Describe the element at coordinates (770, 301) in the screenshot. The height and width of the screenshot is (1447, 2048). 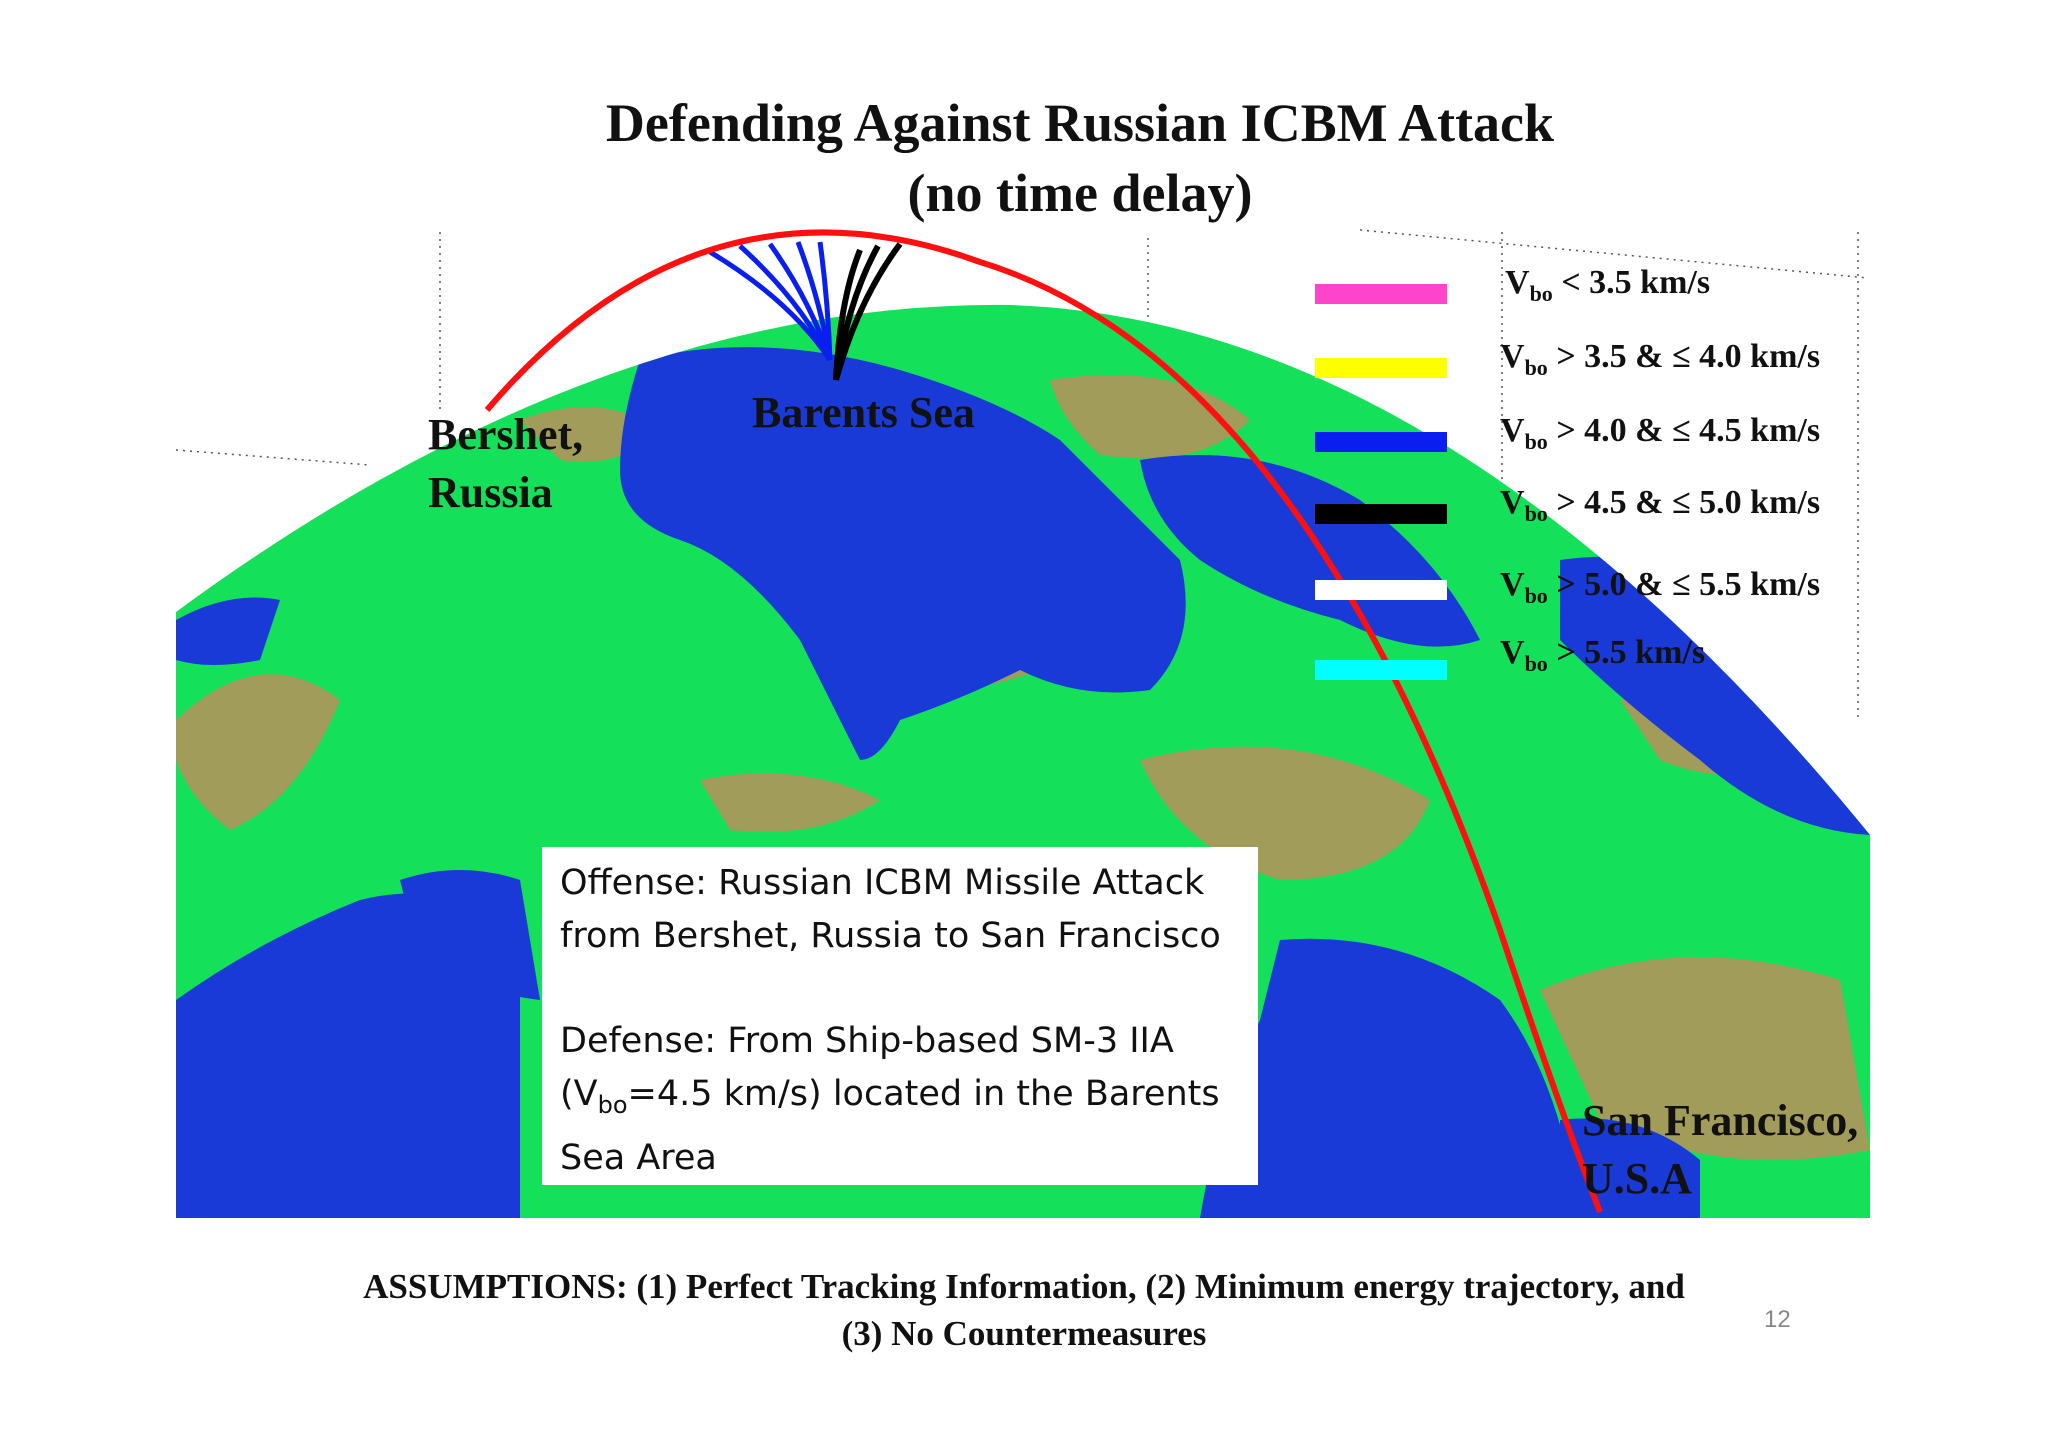
I see `interceptor-trajectories-blue` at that location.